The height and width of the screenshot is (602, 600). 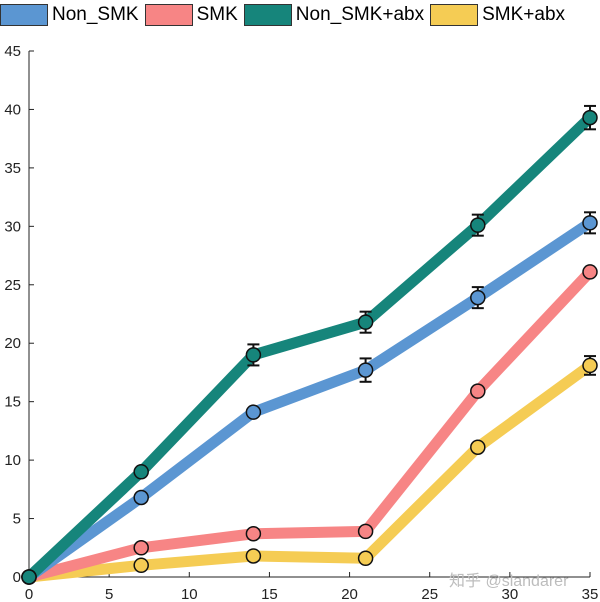 I want to click on legend-item-non-smk: Non_SMK, so click(x=69, y=15).